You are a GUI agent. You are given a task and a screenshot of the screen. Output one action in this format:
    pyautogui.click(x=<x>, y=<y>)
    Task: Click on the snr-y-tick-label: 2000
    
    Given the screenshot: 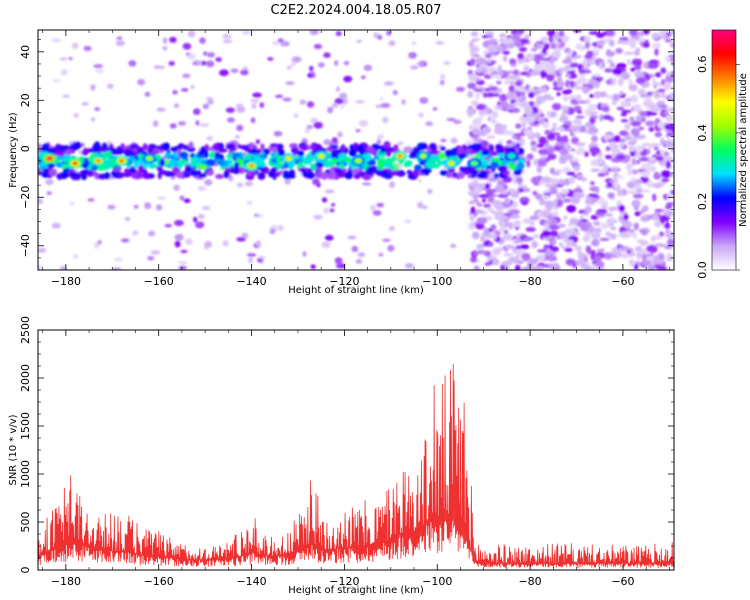 What is the action you would take?
    pyautogui.click(x=25, y=378)
    